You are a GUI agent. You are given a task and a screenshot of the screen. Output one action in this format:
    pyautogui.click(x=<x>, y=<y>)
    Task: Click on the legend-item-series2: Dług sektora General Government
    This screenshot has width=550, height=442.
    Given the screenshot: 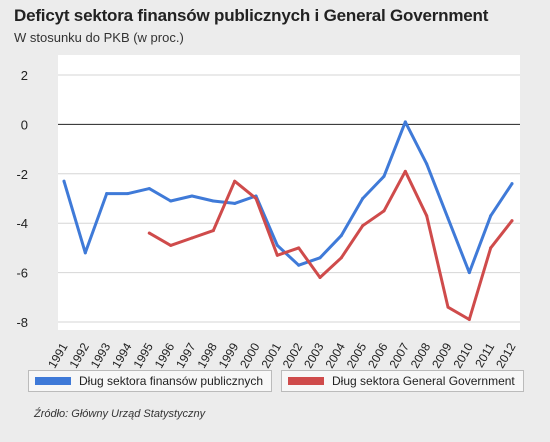 What is the action you would take?
    pyautogui.click(x=402, y=381)
    